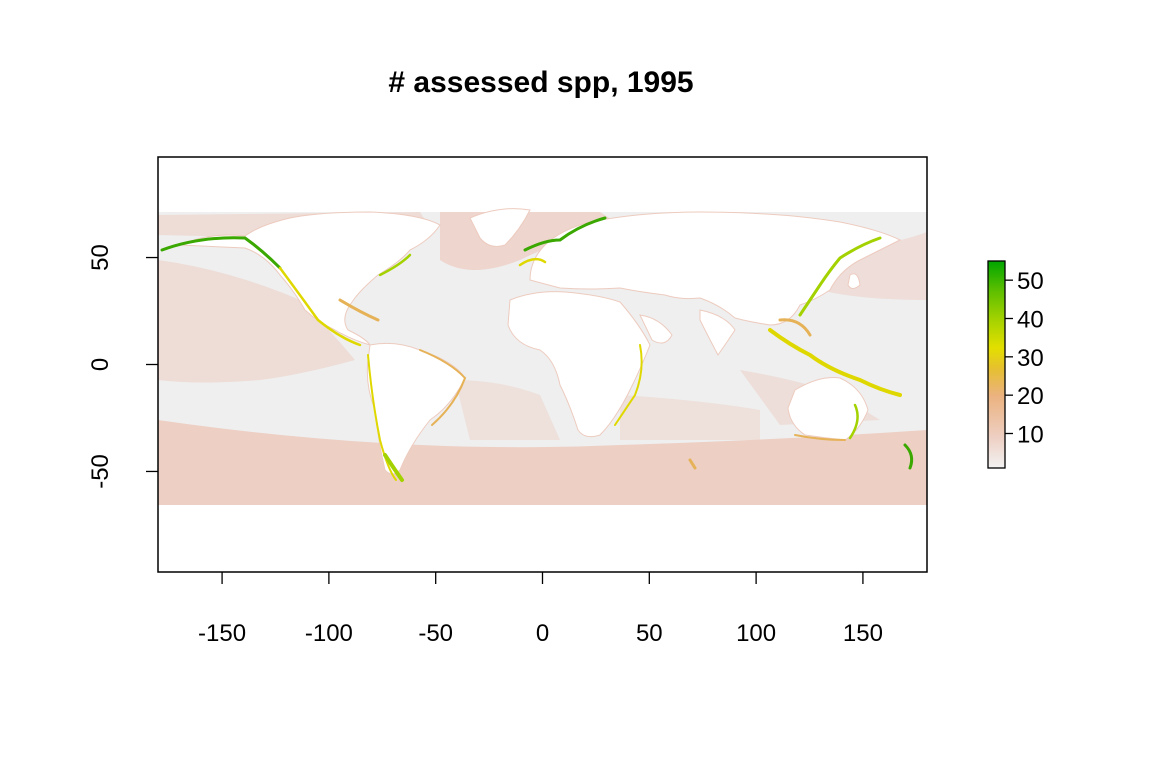 Image resolution: width=1152 pixels, height=768 pixels. What do you see at coordinates (996, 364) in the screenshot?
I see `legend-colorbar` at bounding box center [996, 364].